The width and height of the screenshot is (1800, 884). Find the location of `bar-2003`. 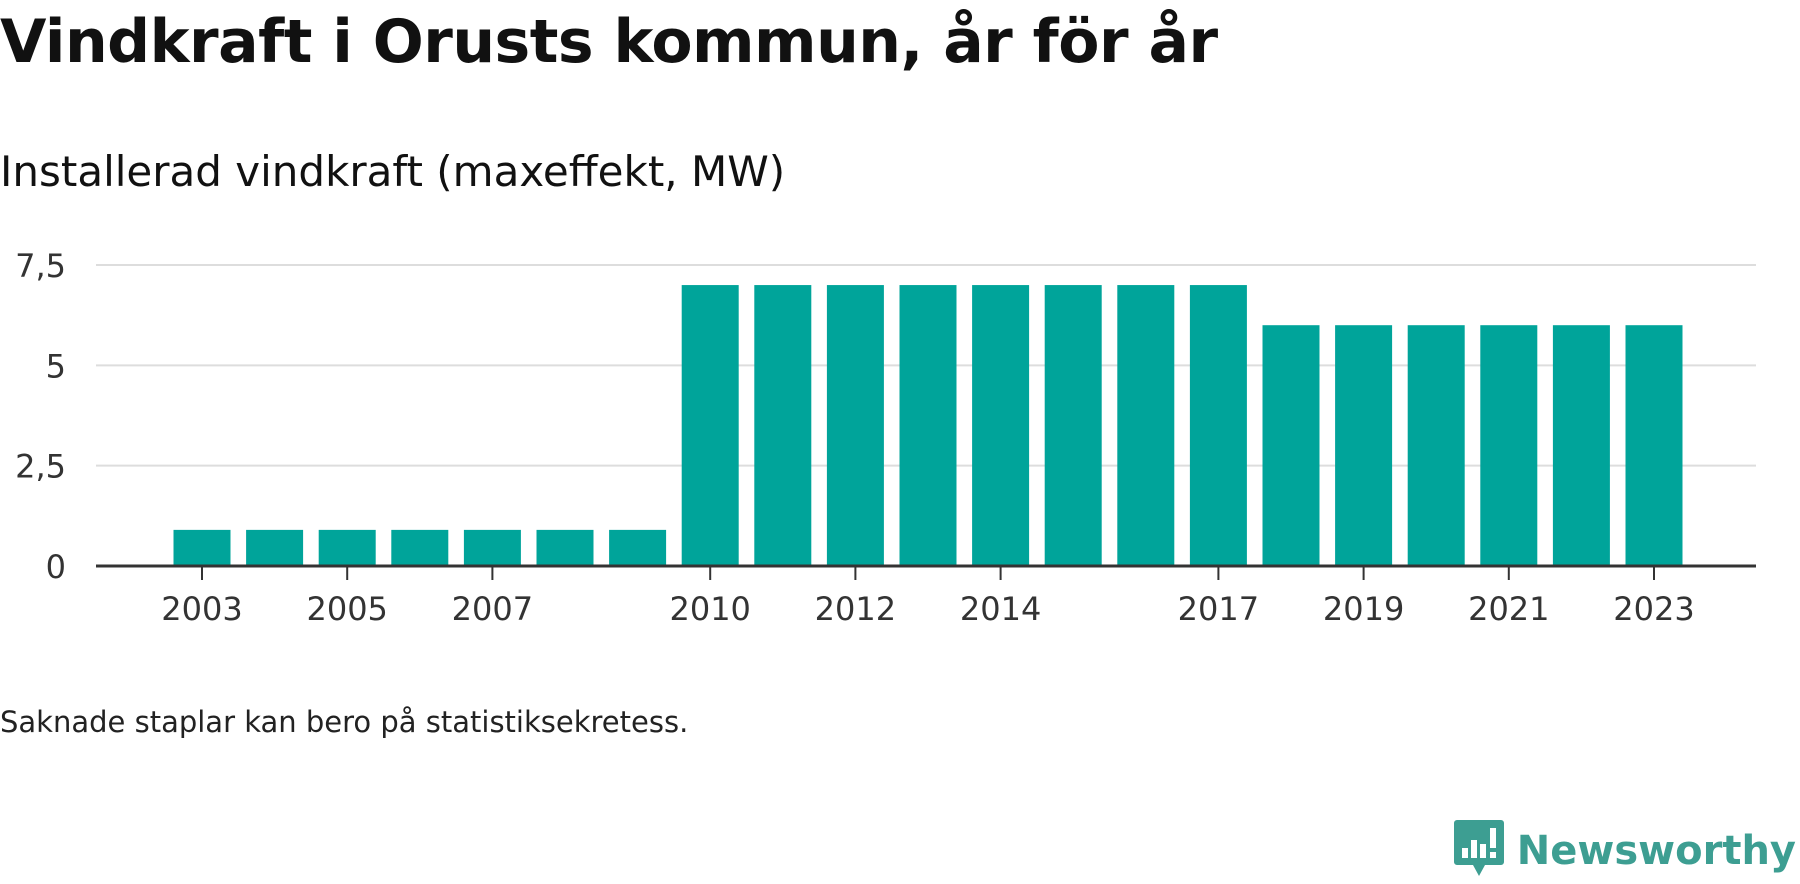

bar-2003 is located at coordinates (202, 547).